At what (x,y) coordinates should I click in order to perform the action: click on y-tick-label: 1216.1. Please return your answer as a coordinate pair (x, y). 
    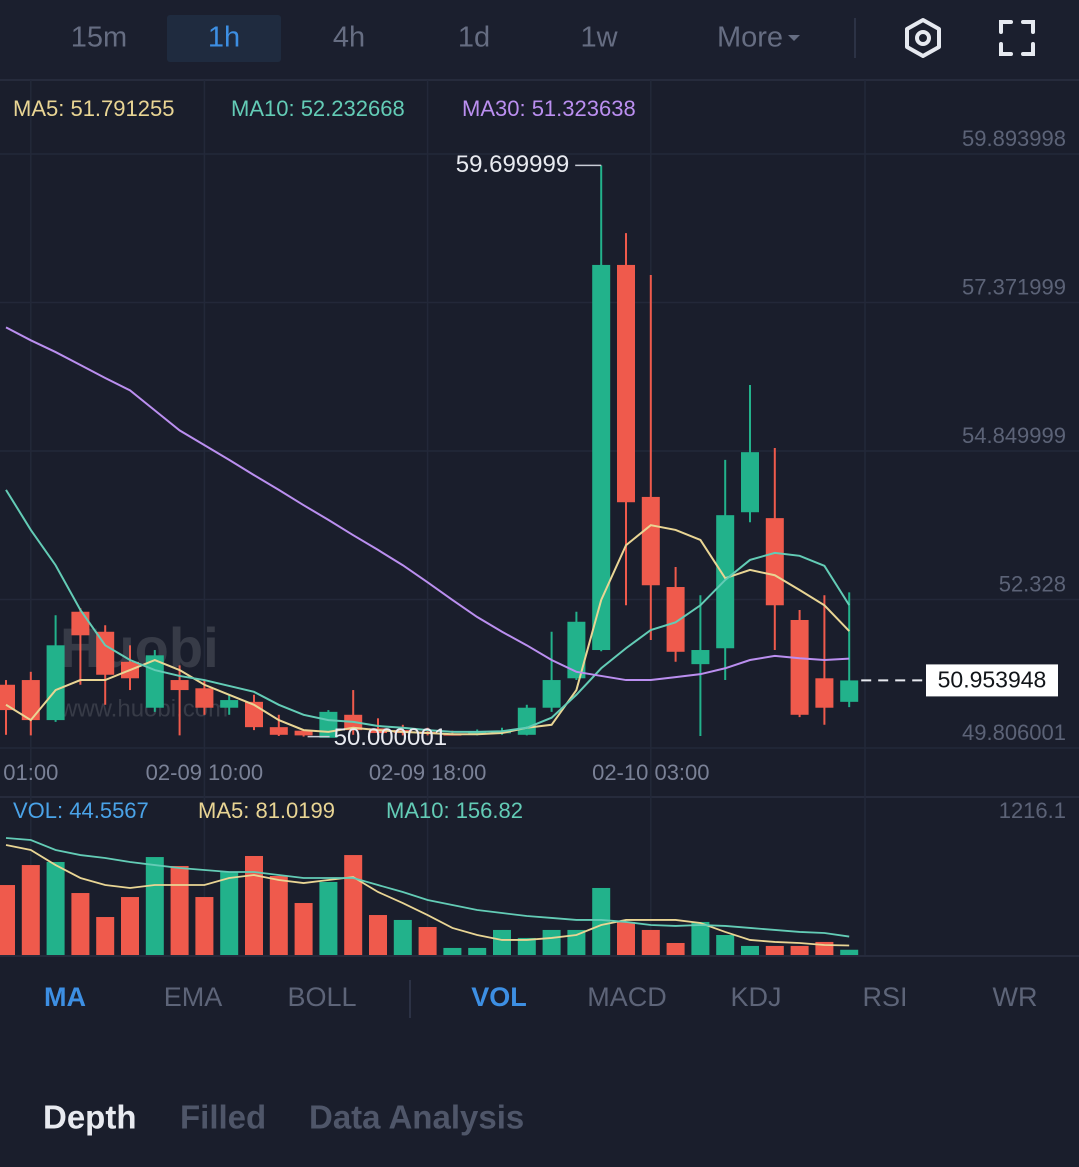
    Looking at the image, I should click on (1032, 810).